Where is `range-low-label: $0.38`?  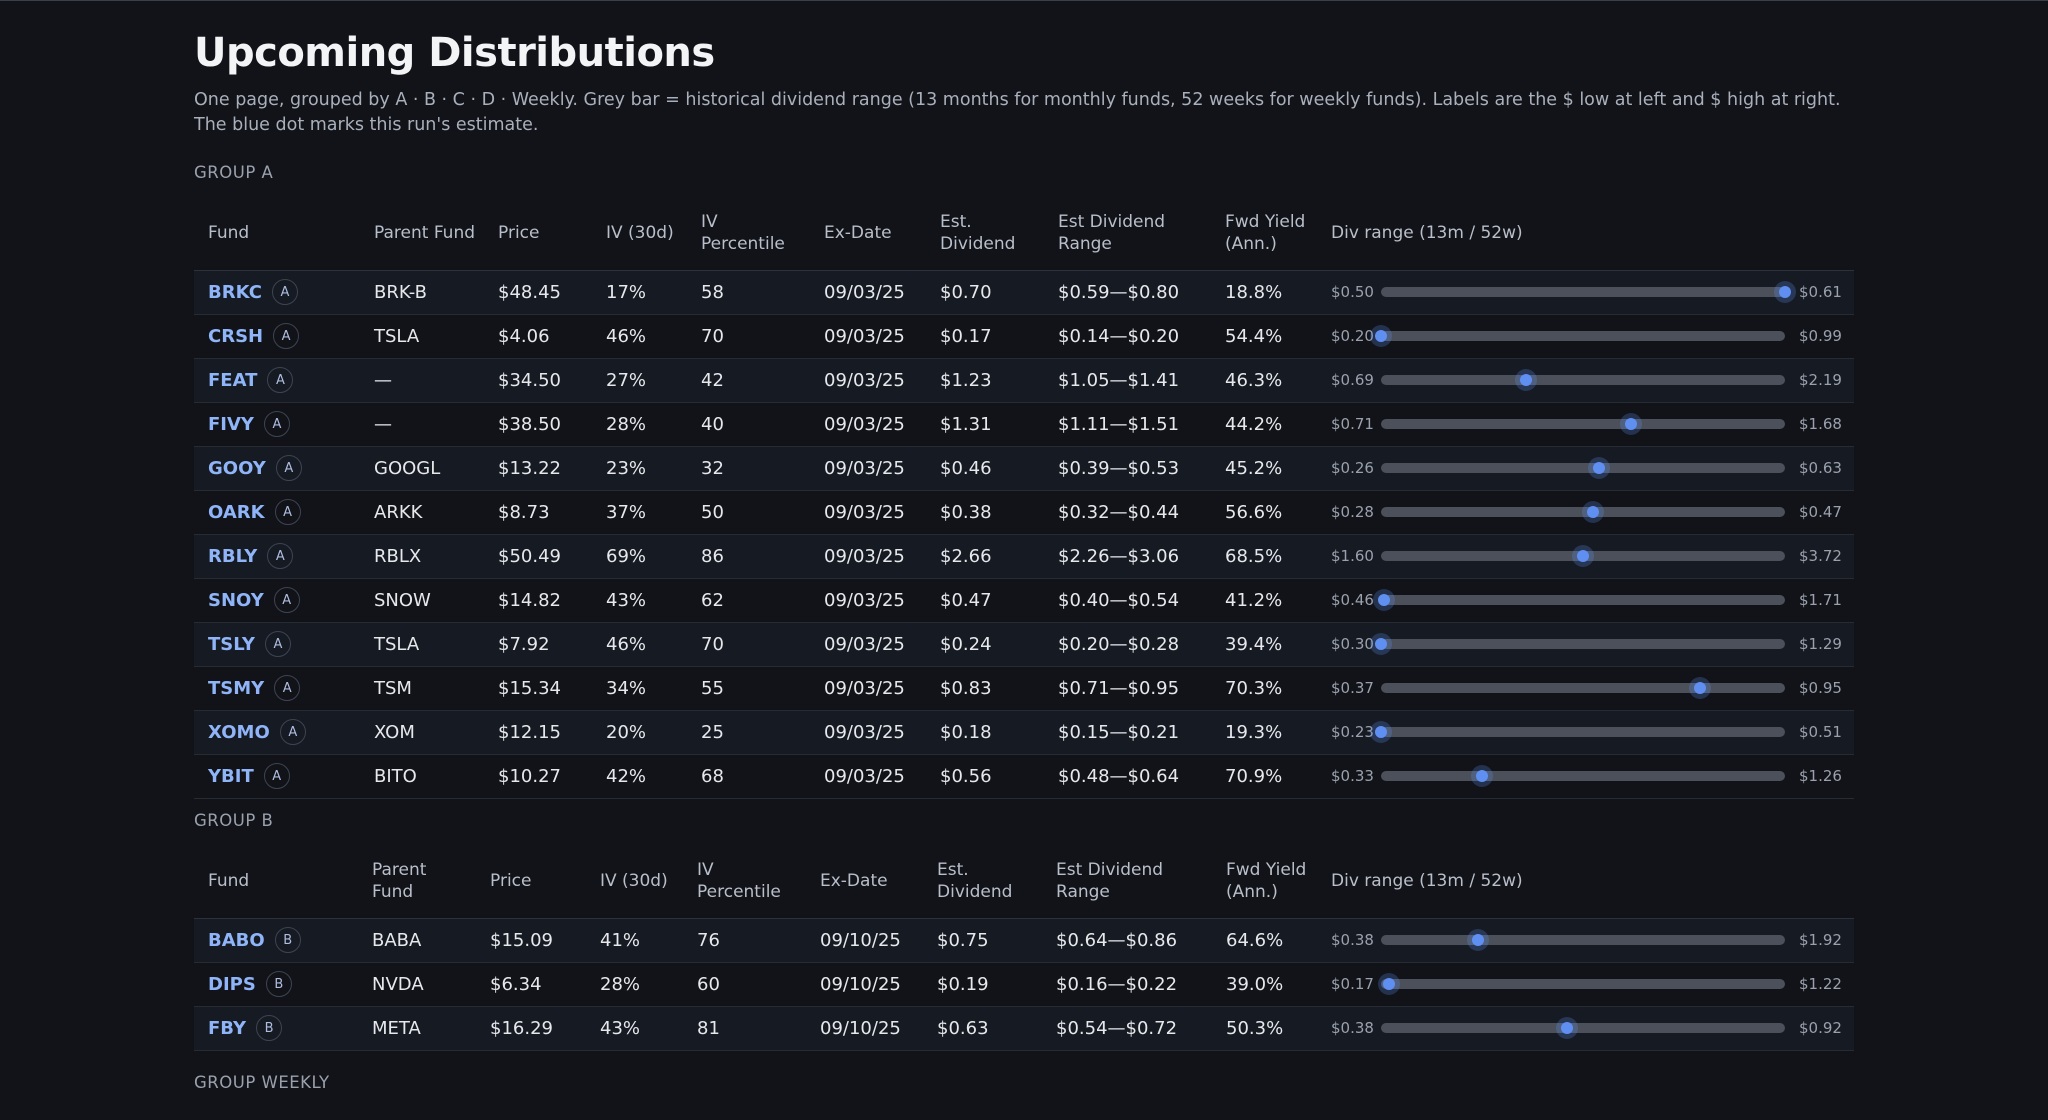
range-low-label: $0.38 is located at coordinates (1352, 940).